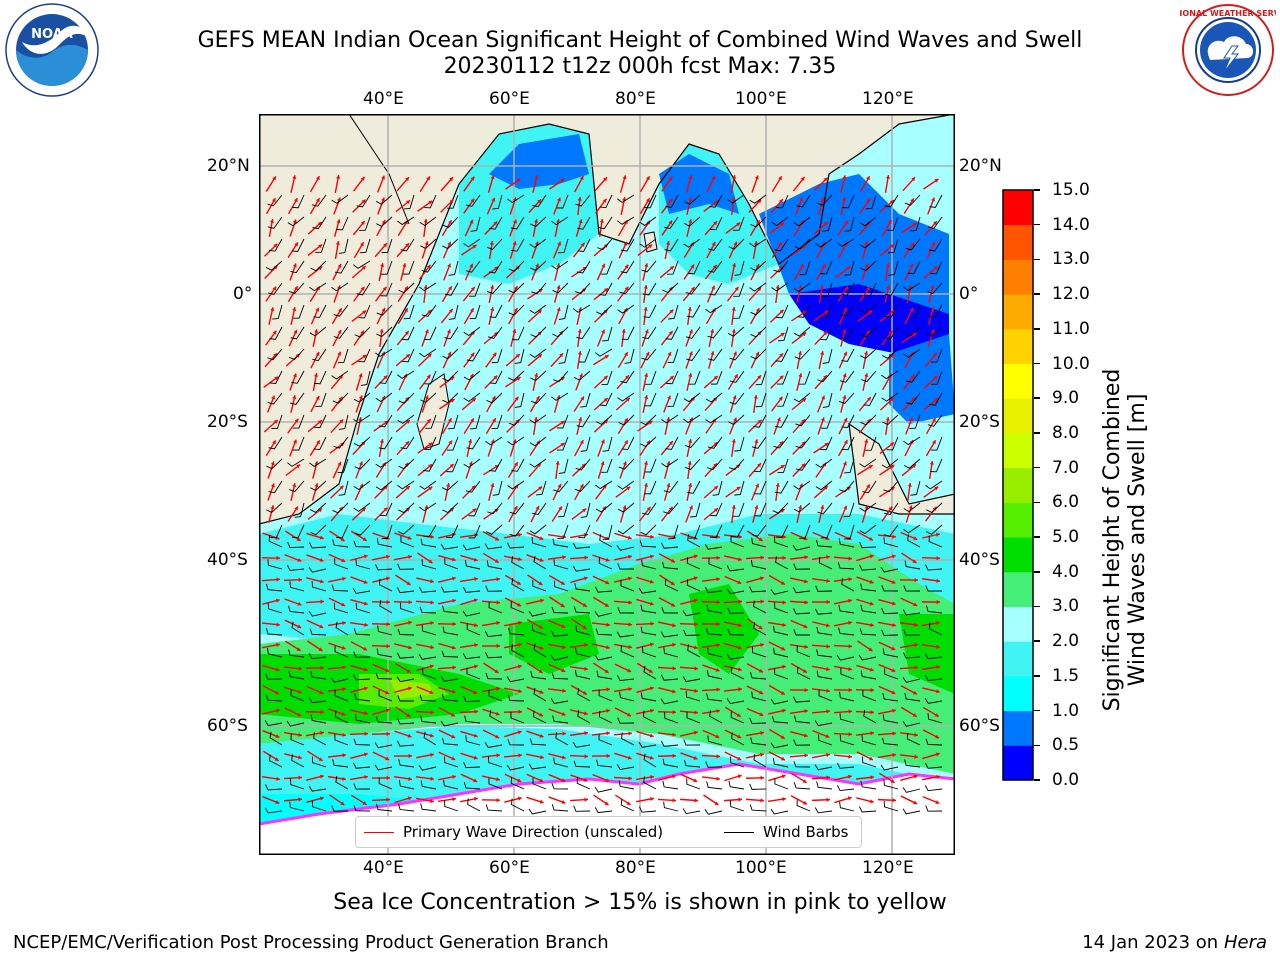 This screenshot has height=960, width=1280. Describe the element at coordinates (52, 34) in the screenshot. I see `noaa-logo-text: NOAA` at that location.